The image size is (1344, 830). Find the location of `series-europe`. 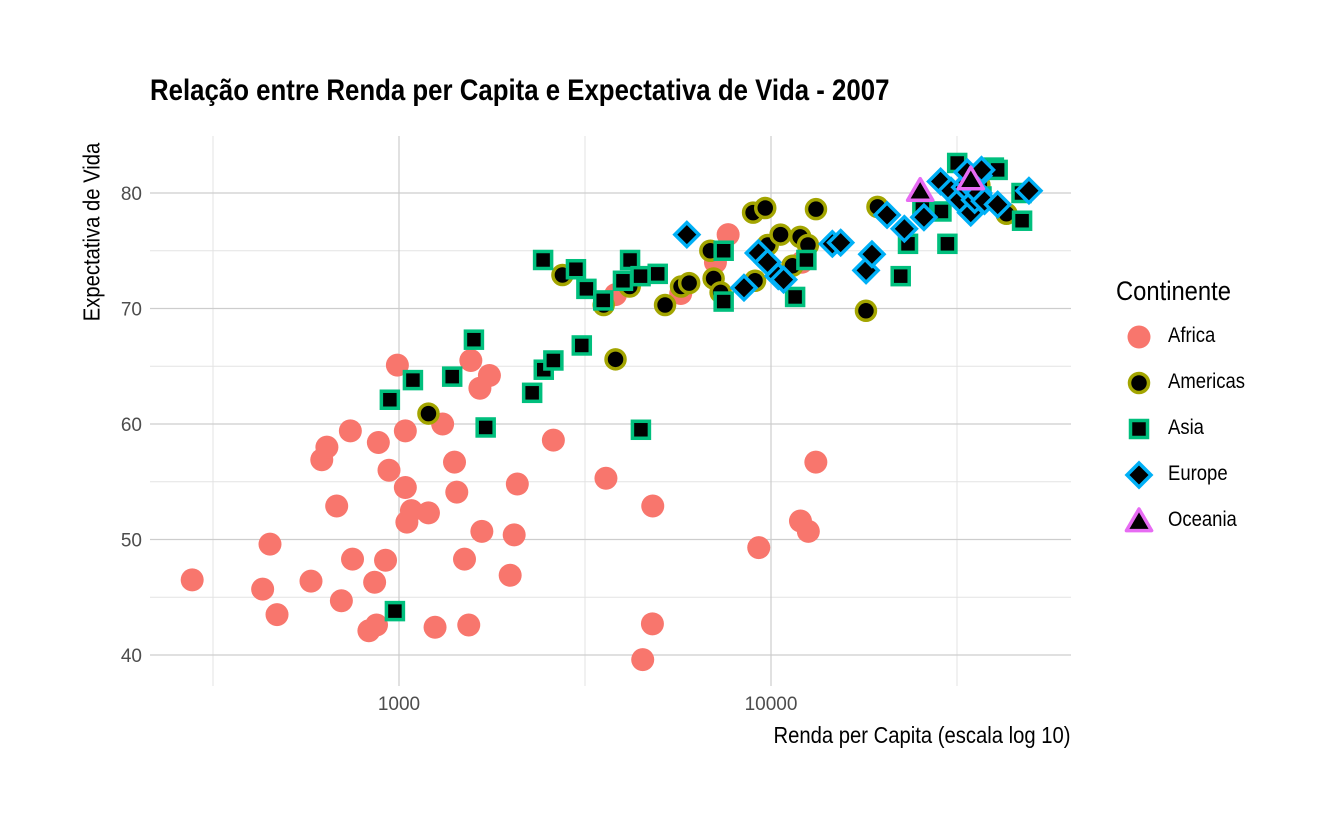

series-europe is located at coordinates (858, 229).